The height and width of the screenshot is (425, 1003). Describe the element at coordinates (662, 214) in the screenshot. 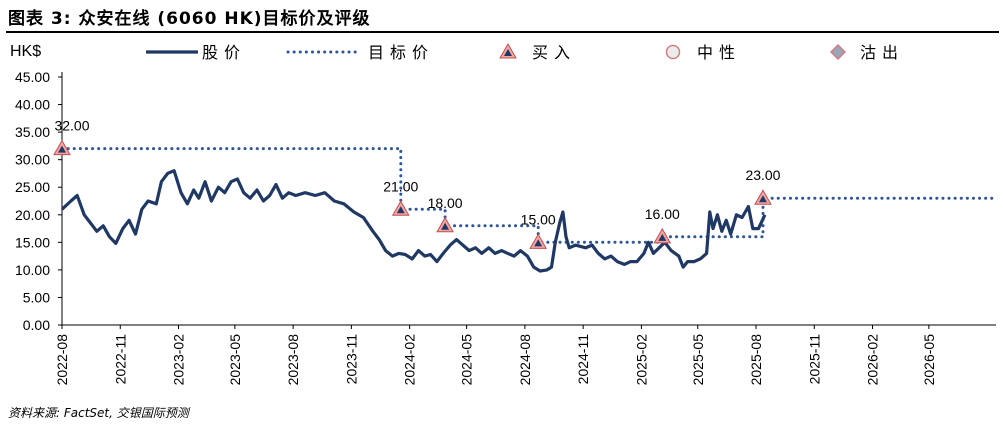

I see `target-price-label: 16.00` at that location.